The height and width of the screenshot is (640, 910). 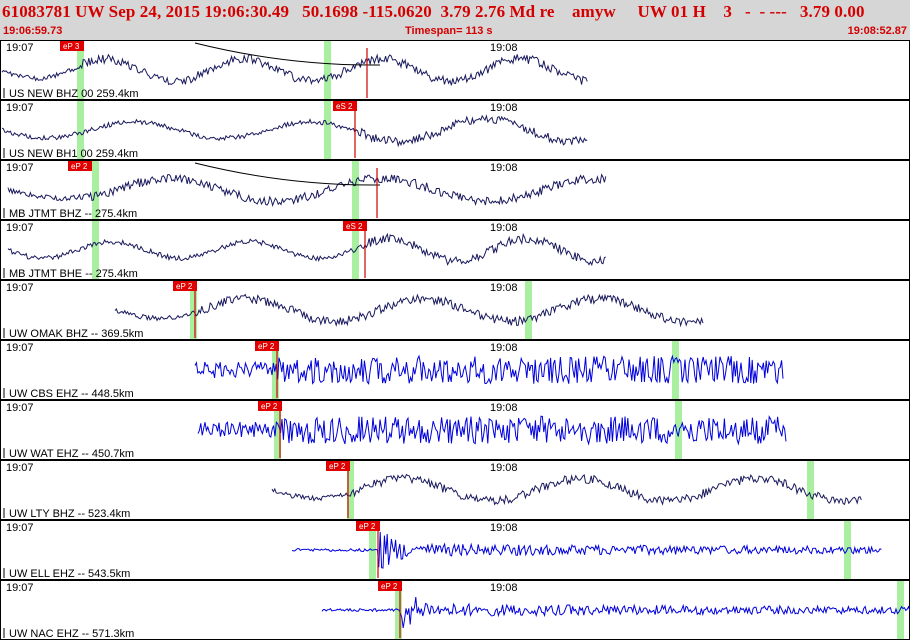 I want to click on trace-row: 19:07 19:08 eP 2 UW CBS EHZ -- 448.5km, so click(x=455, y=370).